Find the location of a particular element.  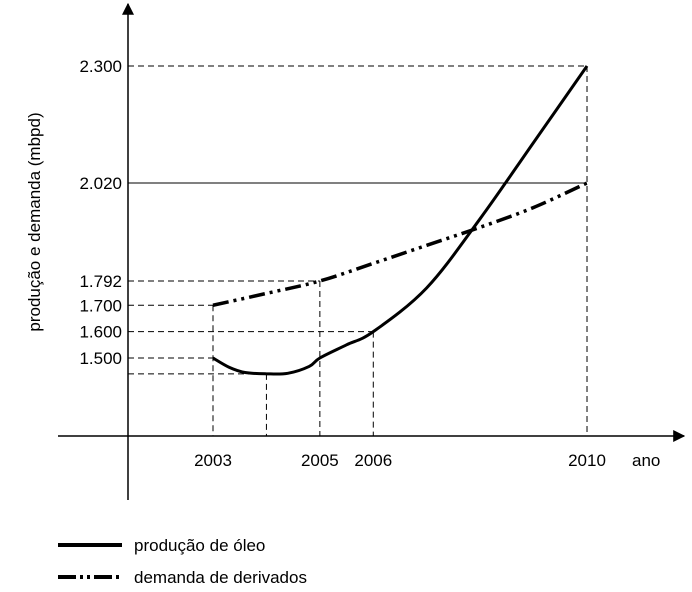

x-tick-labels: 2003 2005 2006 2010 is located at coordinates (400, 460).